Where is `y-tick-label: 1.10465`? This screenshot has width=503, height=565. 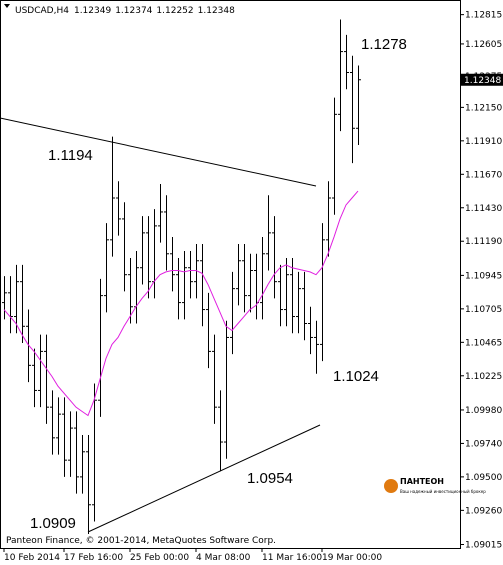
y-tick-label: 1.10465 is located at coordinates (483, 343).